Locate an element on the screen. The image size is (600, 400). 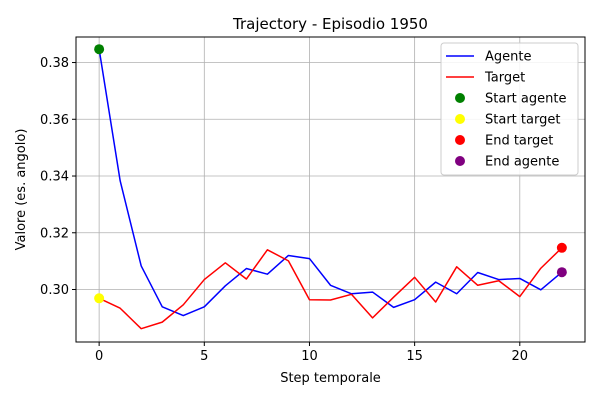
legend-swatch-start-agente is located at coordinates (460, 98).